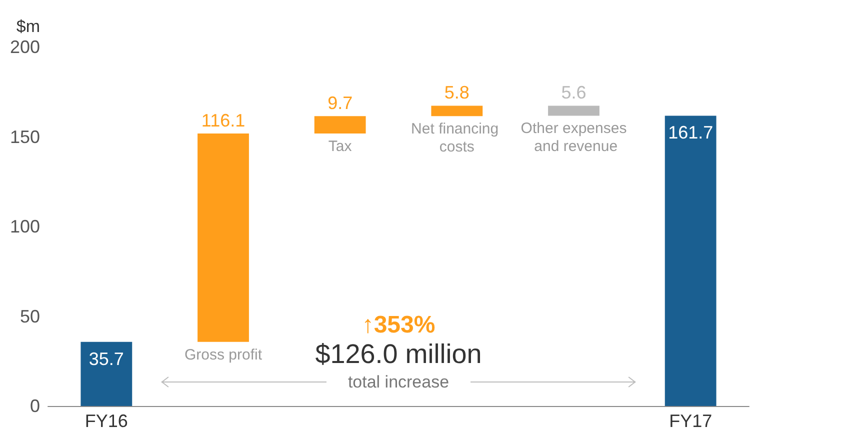  What do you see at coordinates (223, 120) in the screenshot?
I see `data-label: 116.1` at bounding box center [223, 120].